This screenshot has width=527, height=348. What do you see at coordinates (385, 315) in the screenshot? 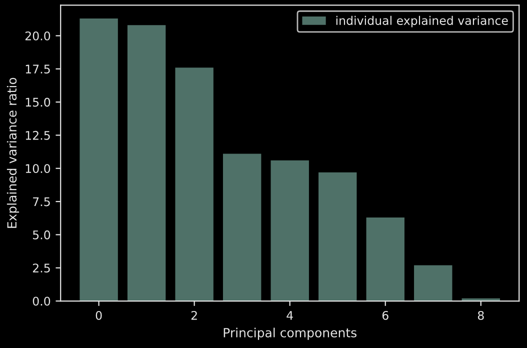
I see `x-tick-label: 6` at bounding box center [385, 315].